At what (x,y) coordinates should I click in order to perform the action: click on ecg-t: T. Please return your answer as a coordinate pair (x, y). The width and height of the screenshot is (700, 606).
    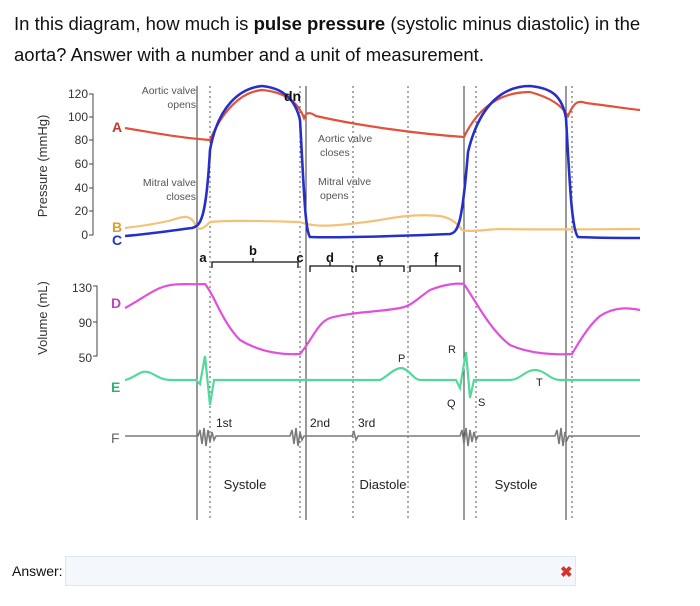
    Looking at the image, I should click on (539, 383).